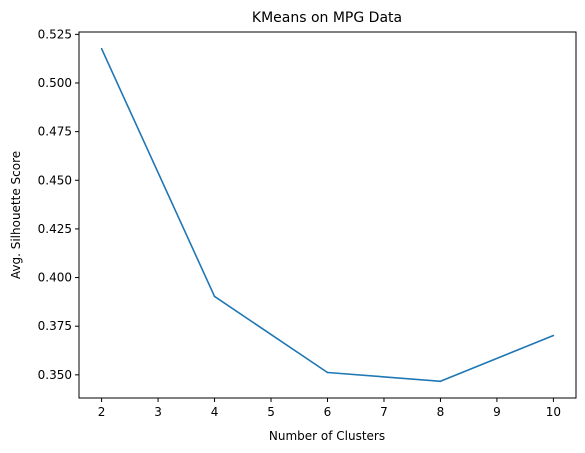 This screenshot has height=453, width=585. Describe the element at coordinates (55, 83) in the screenshot. I see `y-tick-label: 0.500` at that location.